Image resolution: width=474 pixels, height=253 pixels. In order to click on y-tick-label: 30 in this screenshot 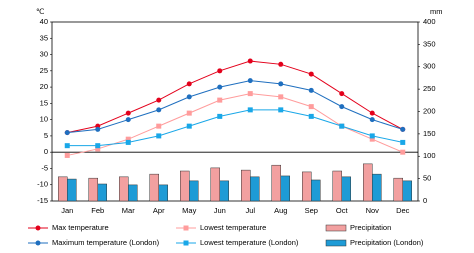, I will do `click(44, 54)`.